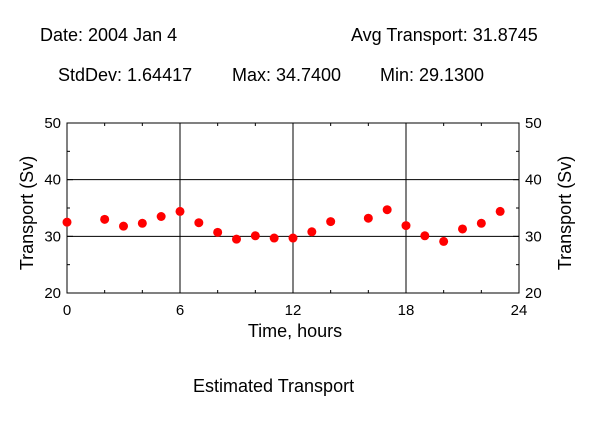 This screenshot has height=422, width=596. Describe the element at coordinates (274, 386) in the screenshot. I see `chart-caption: Estimated Transport` at that location.